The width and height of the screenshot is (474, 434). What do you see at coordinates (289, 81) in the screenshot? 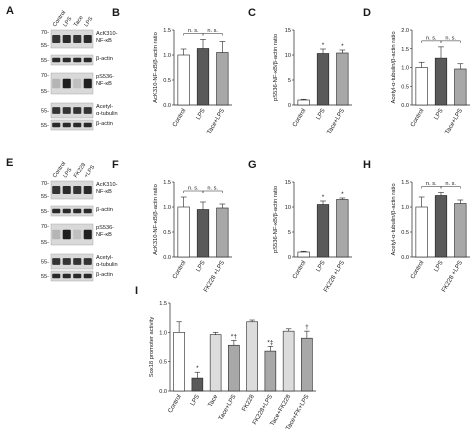
I see `y-tick-label: 5` at bounding box center [289, 81].